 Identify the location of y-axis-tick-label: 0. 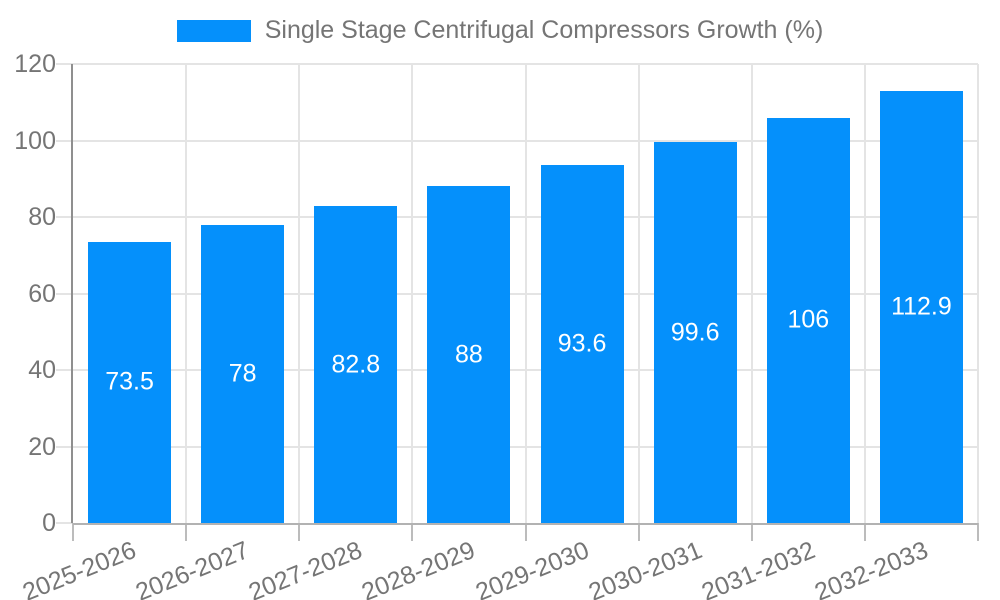
(49, 523).